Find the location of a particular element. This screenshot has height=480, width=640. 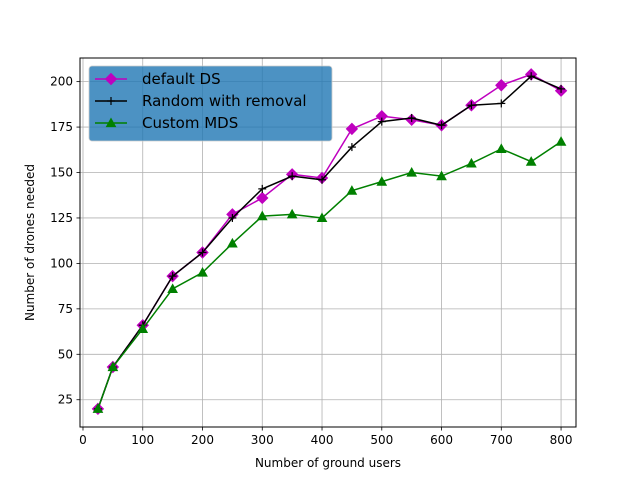

x-tick-label: 800 is located at coordinates (561, 440).